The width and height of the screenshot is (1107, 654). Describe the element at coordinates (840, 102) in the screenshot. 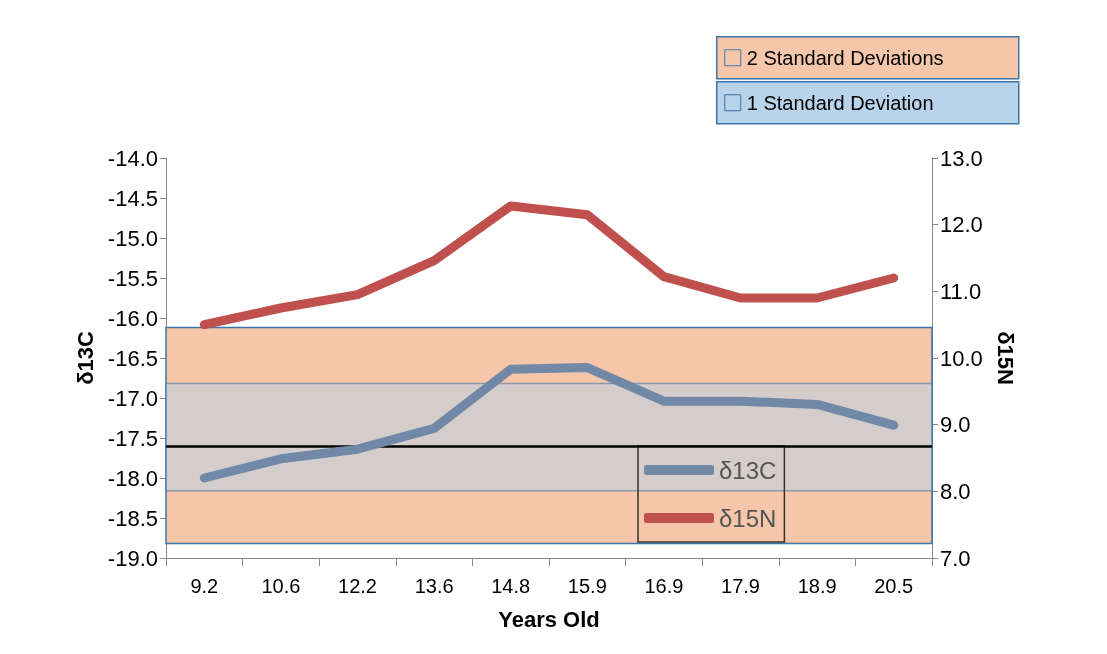

I see `legend-label: 1 Standard Deviation` at that location.